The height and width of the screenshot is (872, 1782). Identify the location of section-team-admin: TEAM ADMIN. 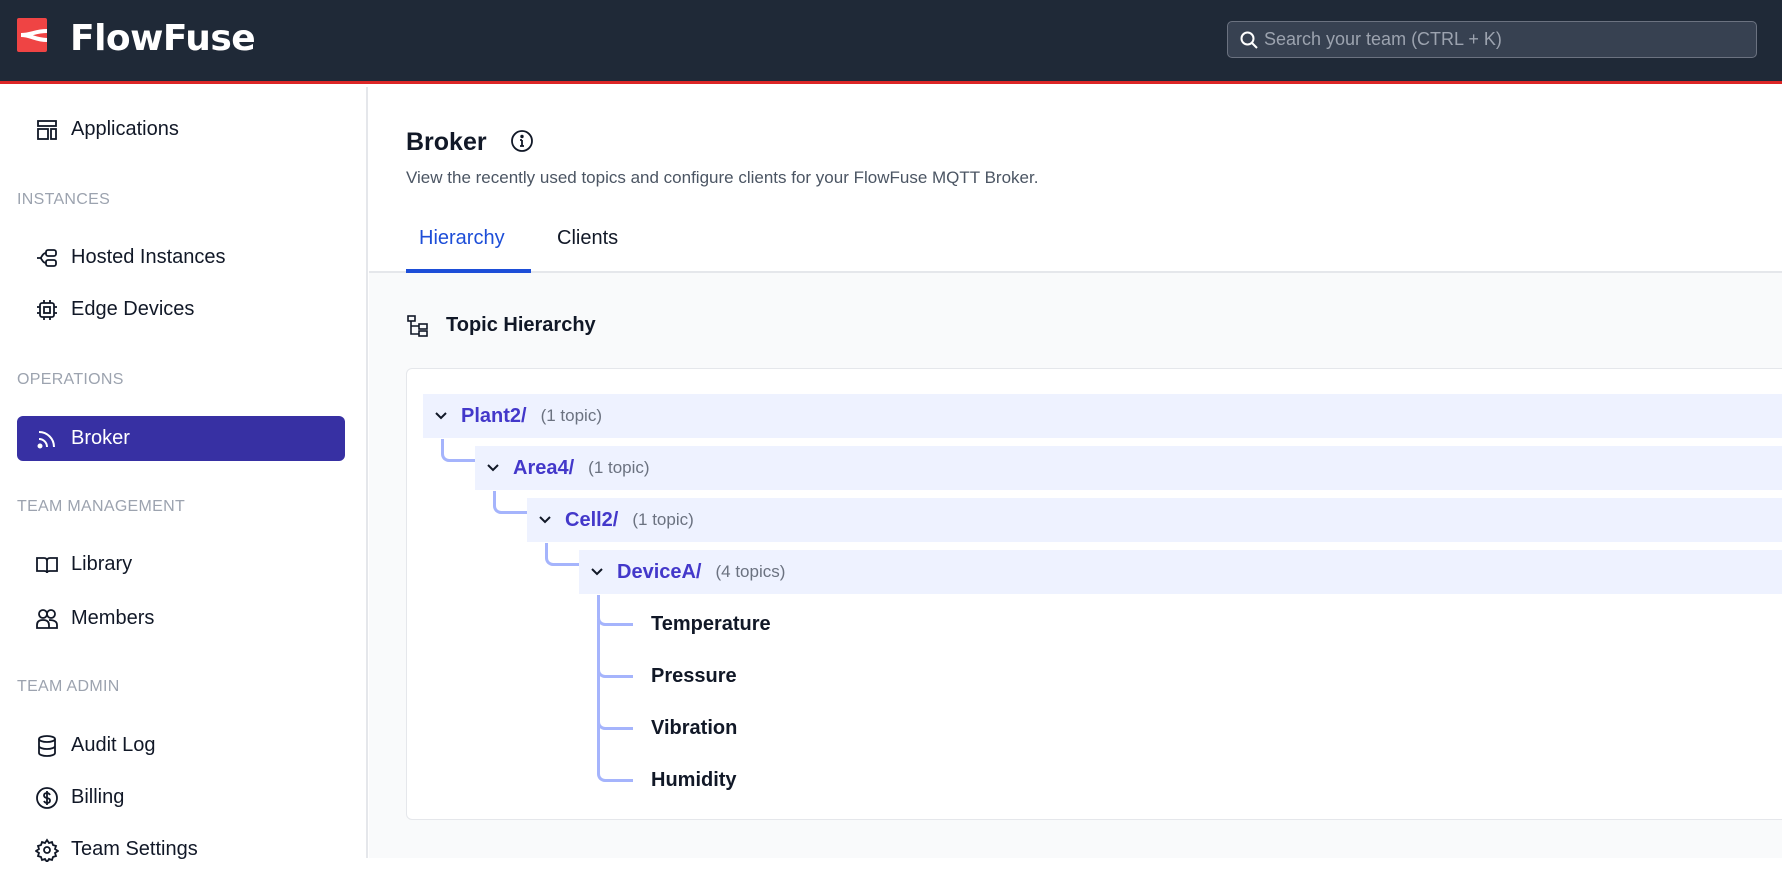
(68, 686).